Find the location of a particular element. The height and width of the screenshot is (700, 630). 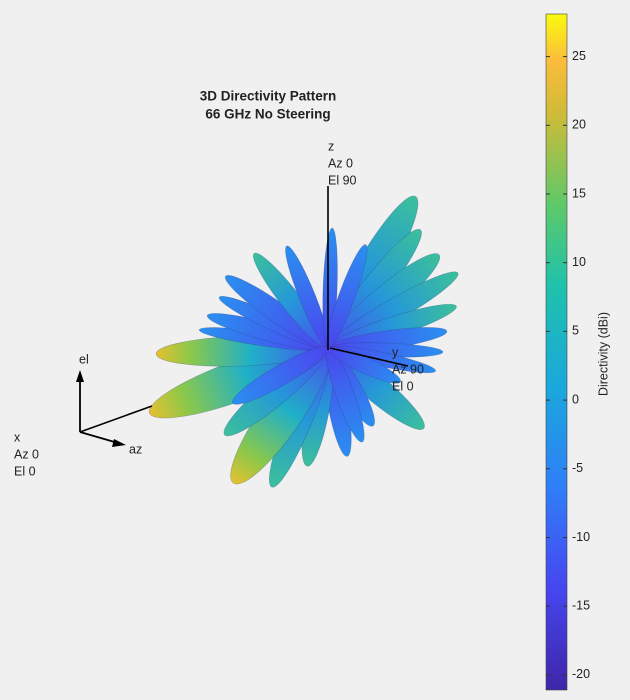

el-arrowhead is located at coordinates (80, 376).